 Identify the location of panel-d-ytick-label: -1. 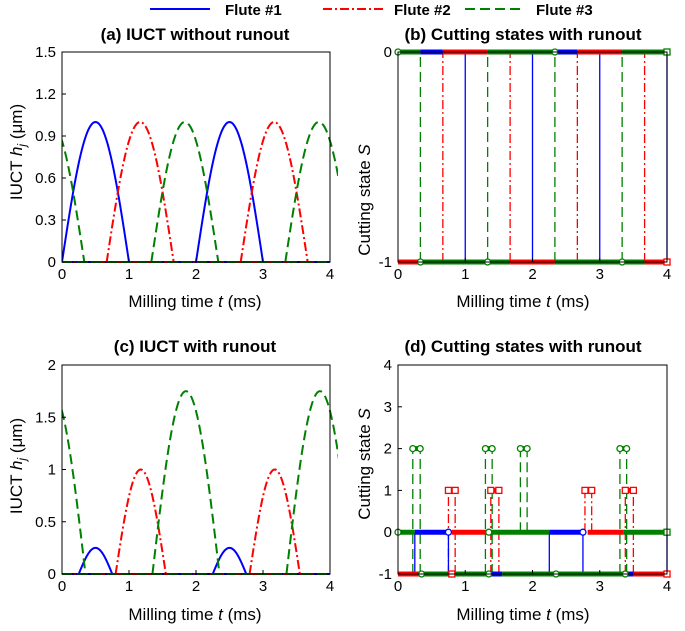
(385, 574).